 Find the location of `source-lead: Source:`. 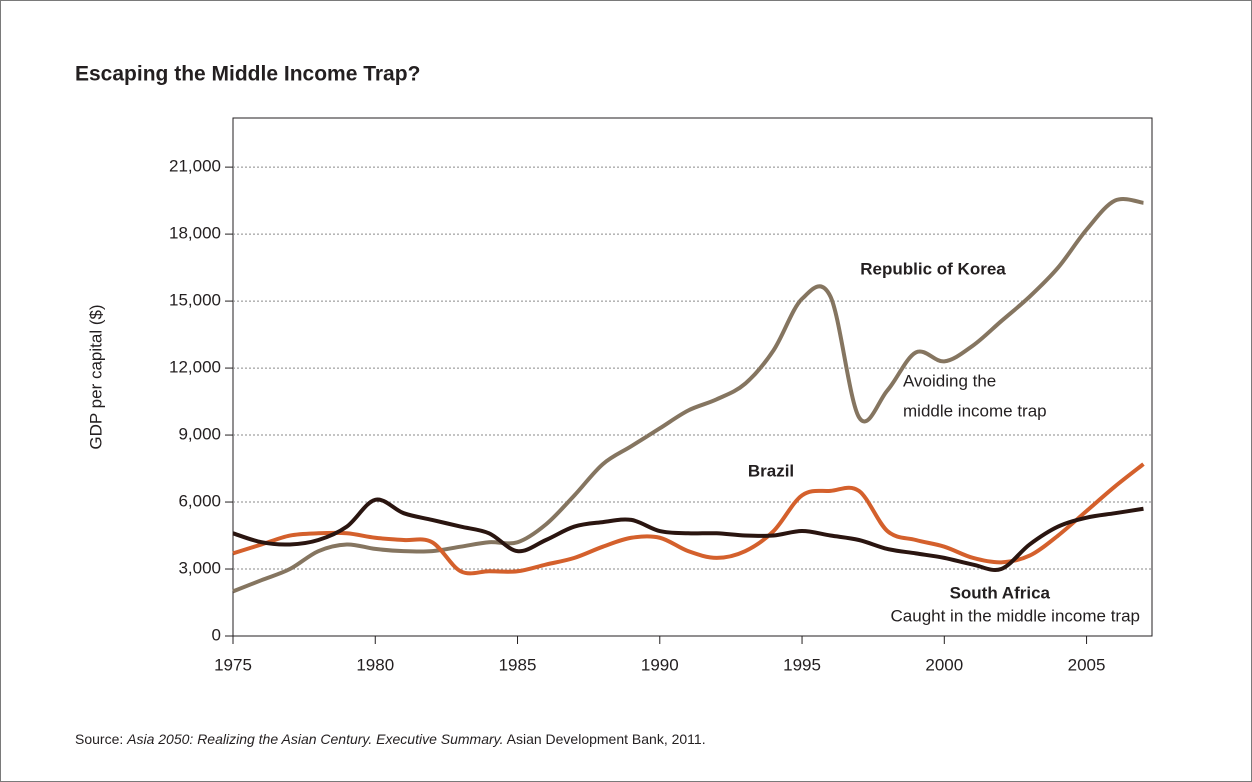

source-lead: Source: is located at coordinates (101, 739).